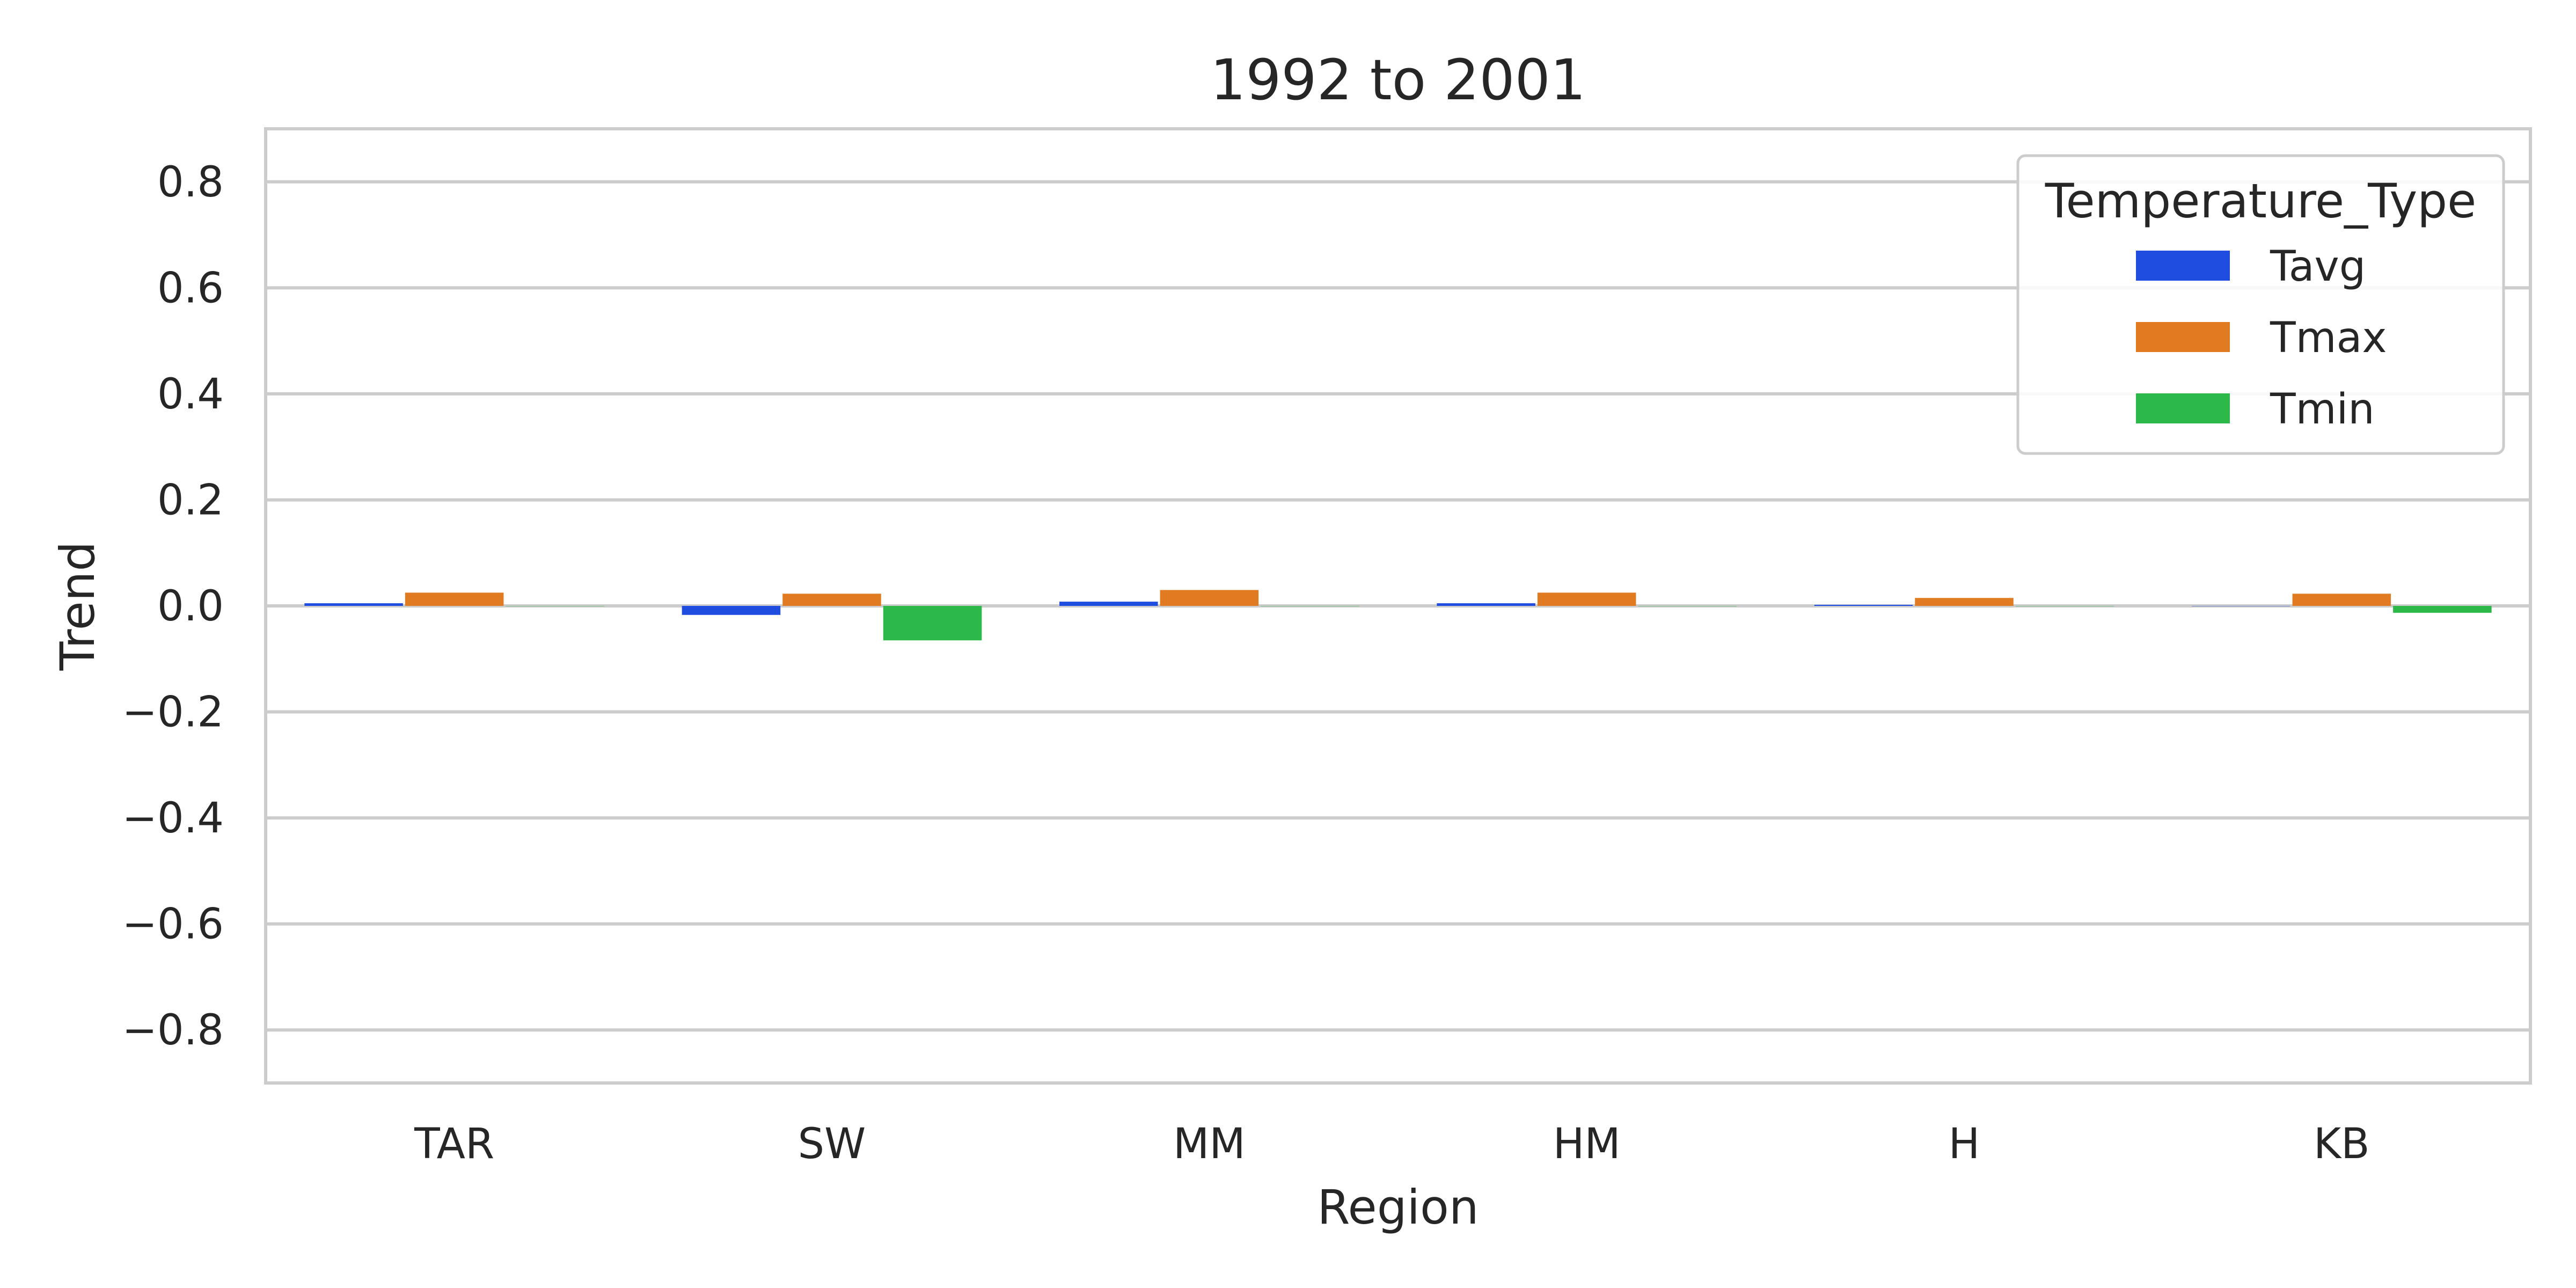 The height and width of the screenshot is (1288, 2576). Describe the element at coordinates (831, 600) in the screenshot. I see `bar-tmax-sw` at that location.